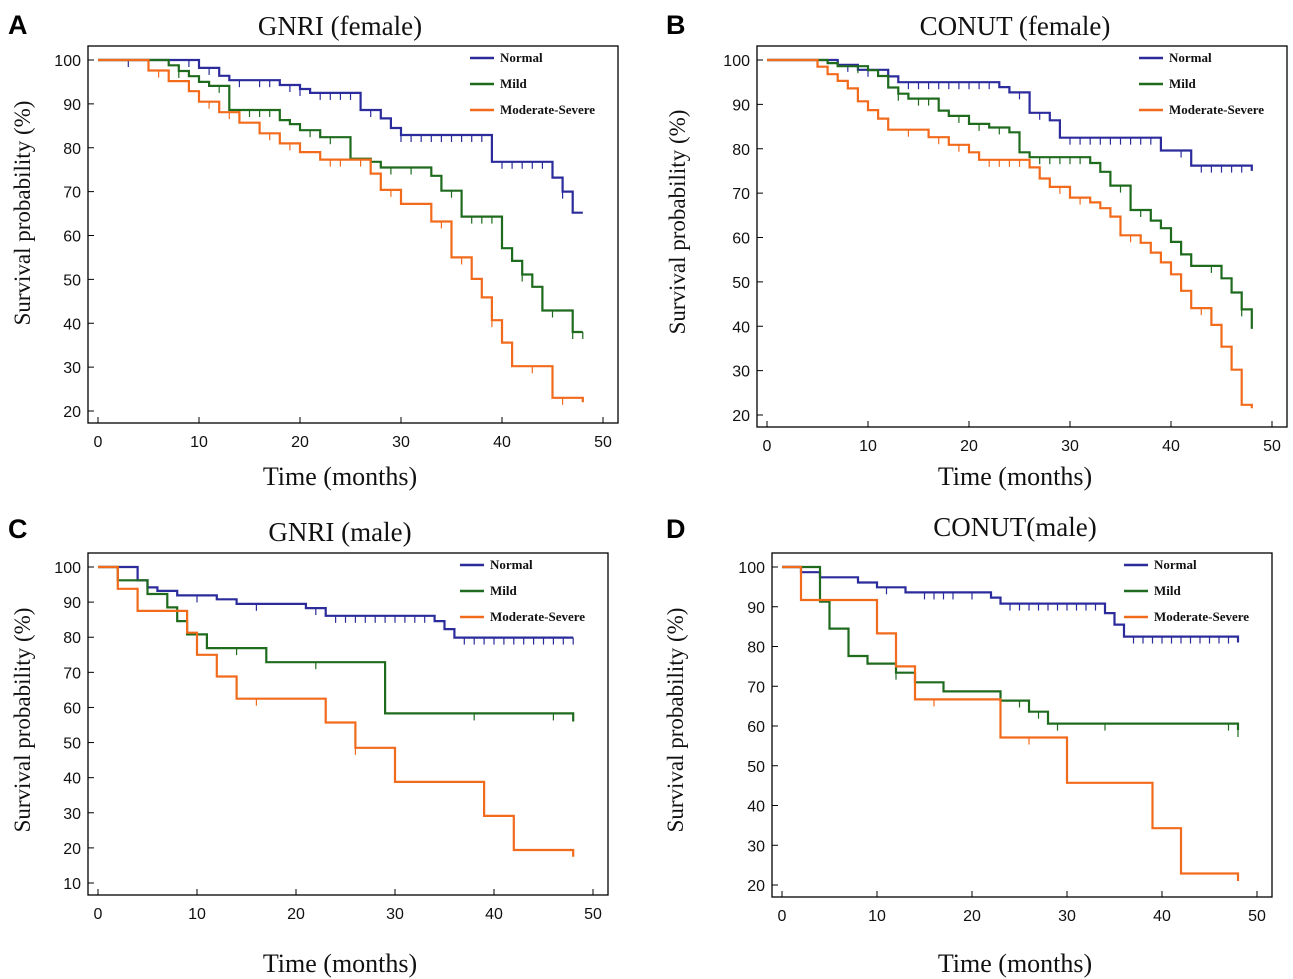 This screenshot has width=1293, height=979. Describe the element at coordinates (18, 529) in the screenshot. I see `panel-letter: C` at that location.